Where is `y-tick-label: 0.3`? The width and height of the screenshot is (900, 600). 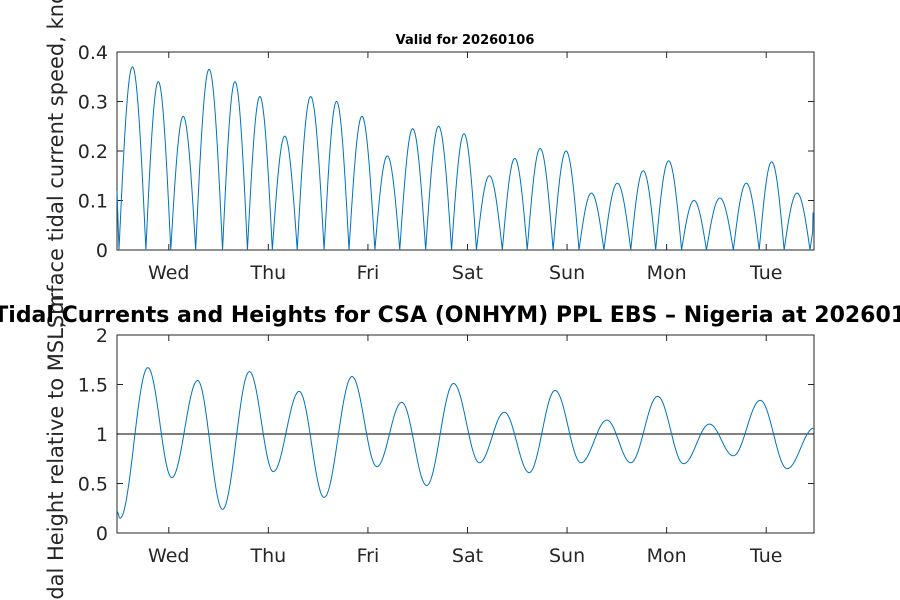 y-tick-label: 0.3 is located at coordinates (93, 103).